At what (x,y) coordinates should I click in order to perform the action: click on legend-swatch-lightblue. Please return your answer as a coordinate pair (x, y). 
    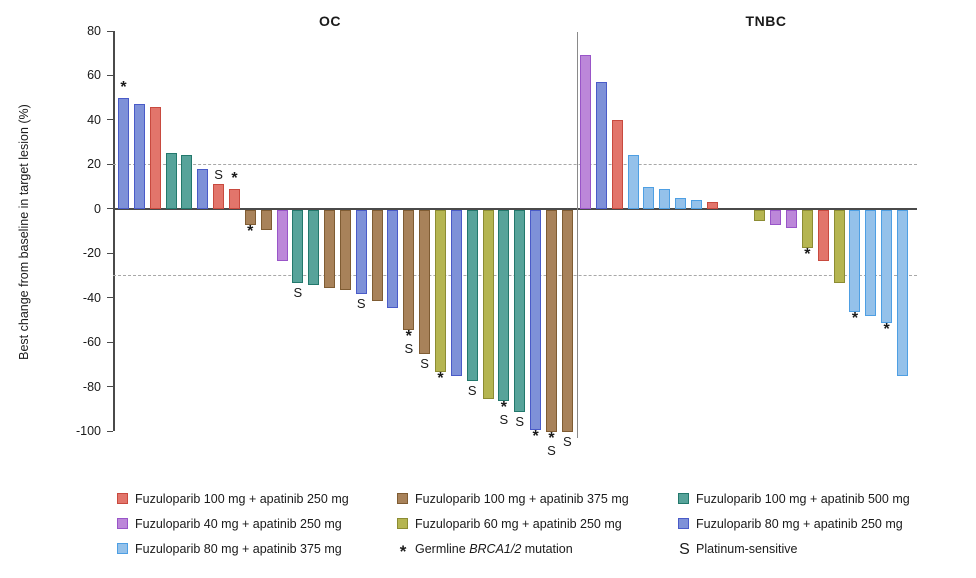
    Looking at the image, I should click on (122, 548).